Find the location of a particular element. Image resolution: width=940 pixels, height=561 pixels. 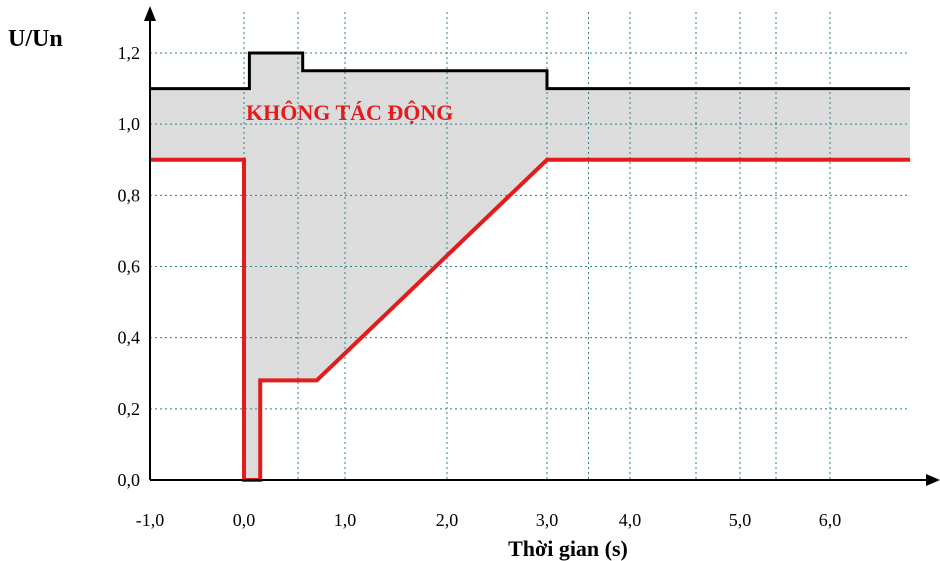

x-tick-label: -1,0 is located at coordinates (150, 520).